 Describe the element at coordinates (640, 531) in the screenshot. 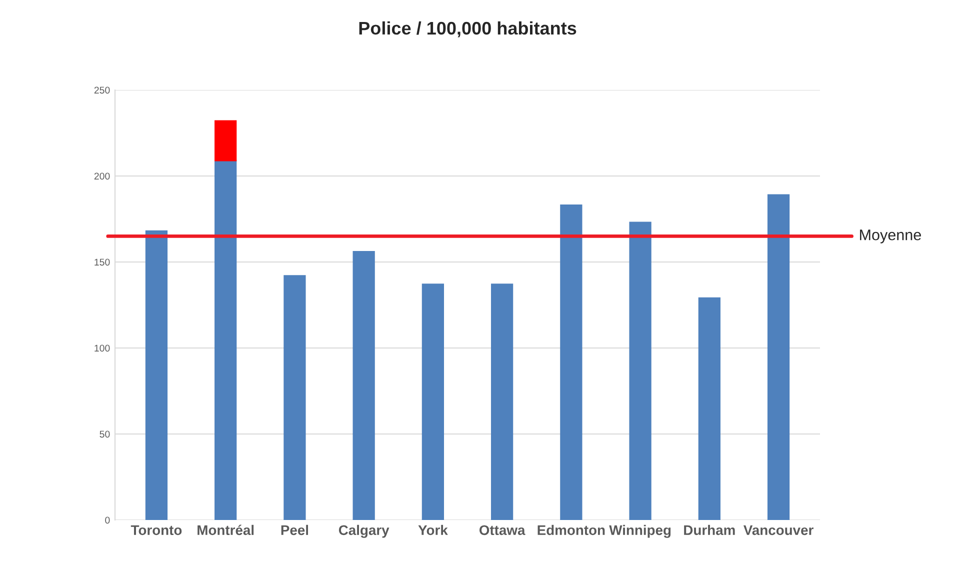

I see `x-tick-label: Winnipeg` at that location.